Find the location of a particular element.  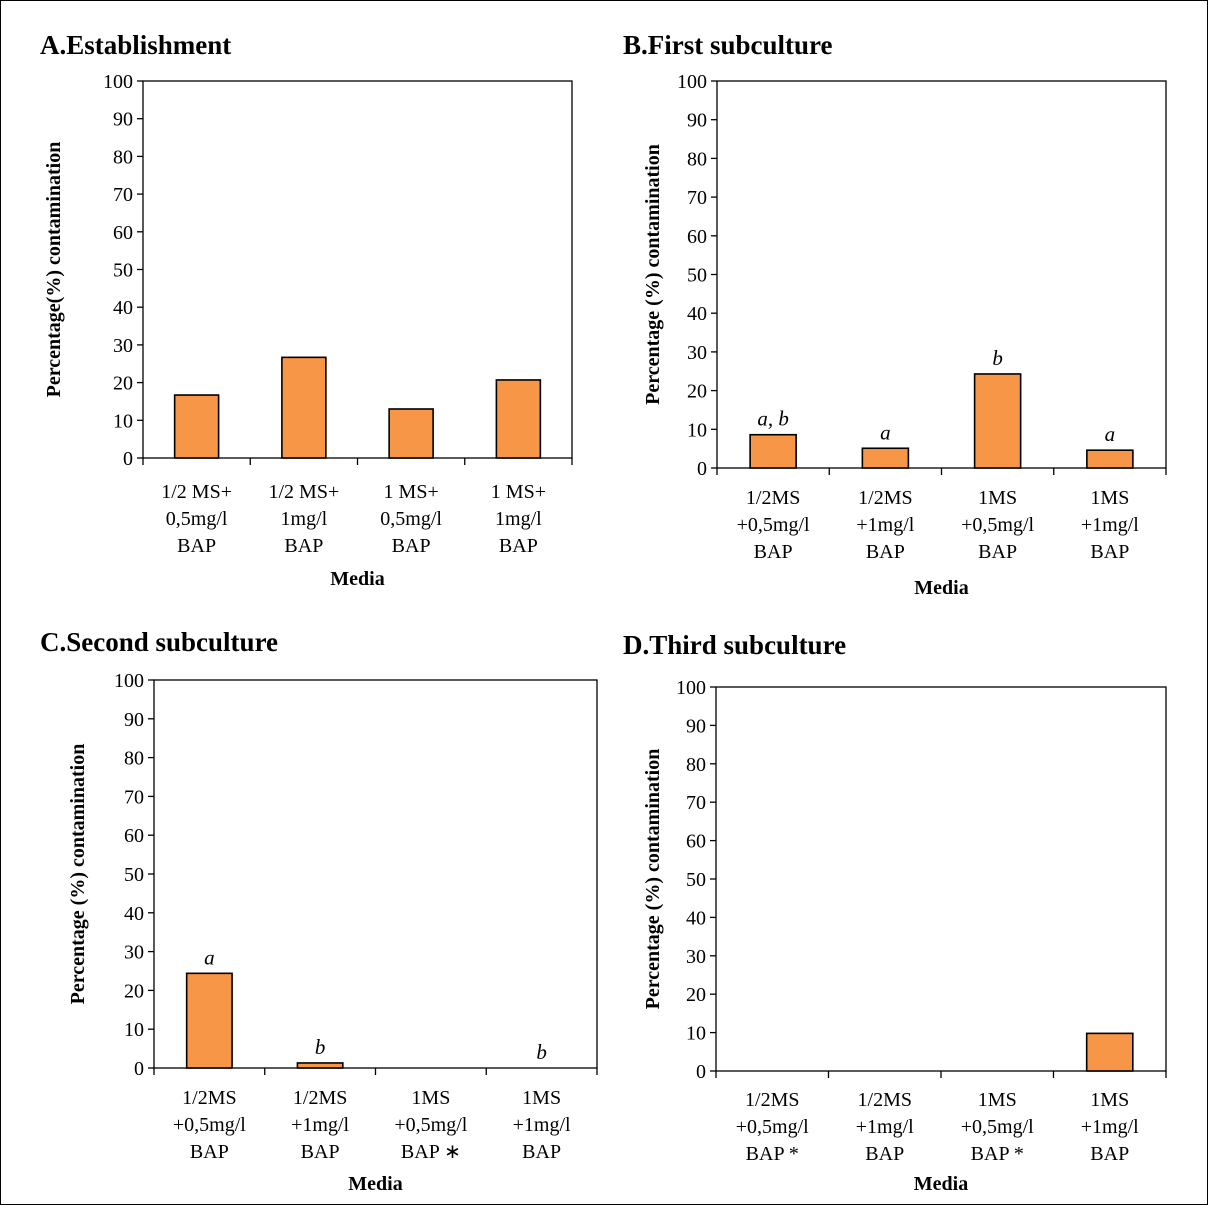

panel-4-ytick-label: 90 is located at coordinates (696, 726).